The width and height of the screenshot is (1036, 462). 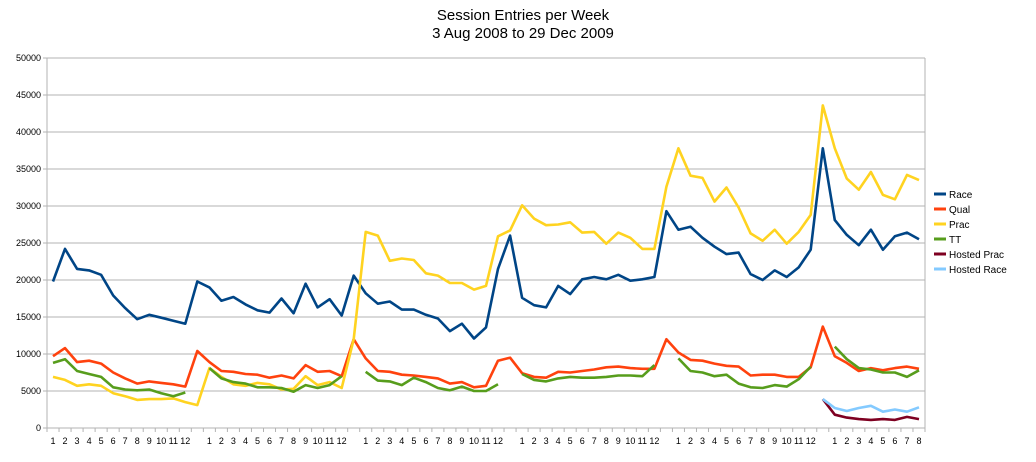 I want to click on series-line-hosted-prac, so click(x=870, y=410).